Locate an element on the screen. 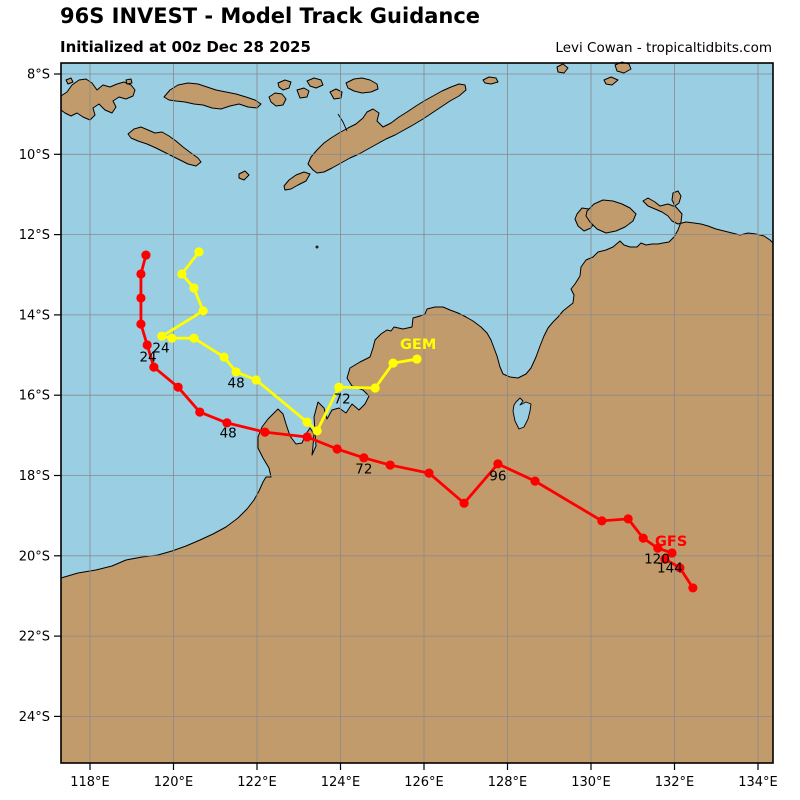  land-alor is located at coordinates (362, 85).